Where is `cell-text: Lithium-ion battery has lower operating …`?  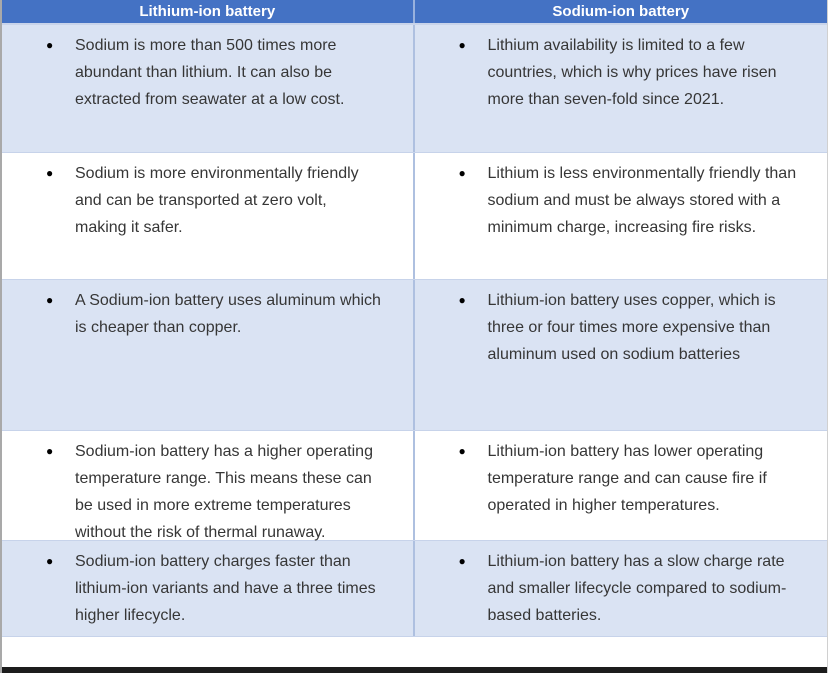 cell-text: Lithium-ion battery has lower operating … is located at coordinates (627, 478).